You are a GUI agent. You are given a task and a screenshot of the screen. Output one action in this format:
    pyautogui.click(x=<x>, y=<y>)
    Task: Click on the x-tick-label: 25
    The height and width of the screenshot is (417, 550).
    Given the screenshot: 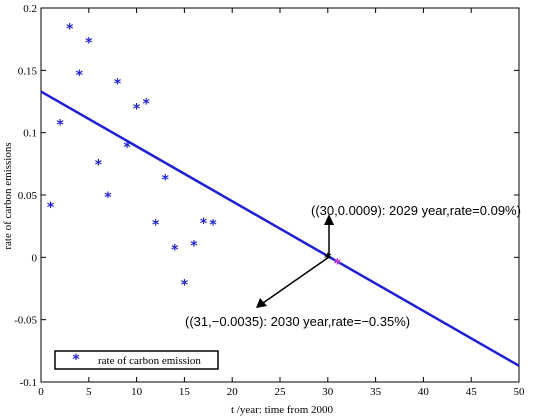 What is the action you would take?
    pyautogui.click(x=281, y=392)
    